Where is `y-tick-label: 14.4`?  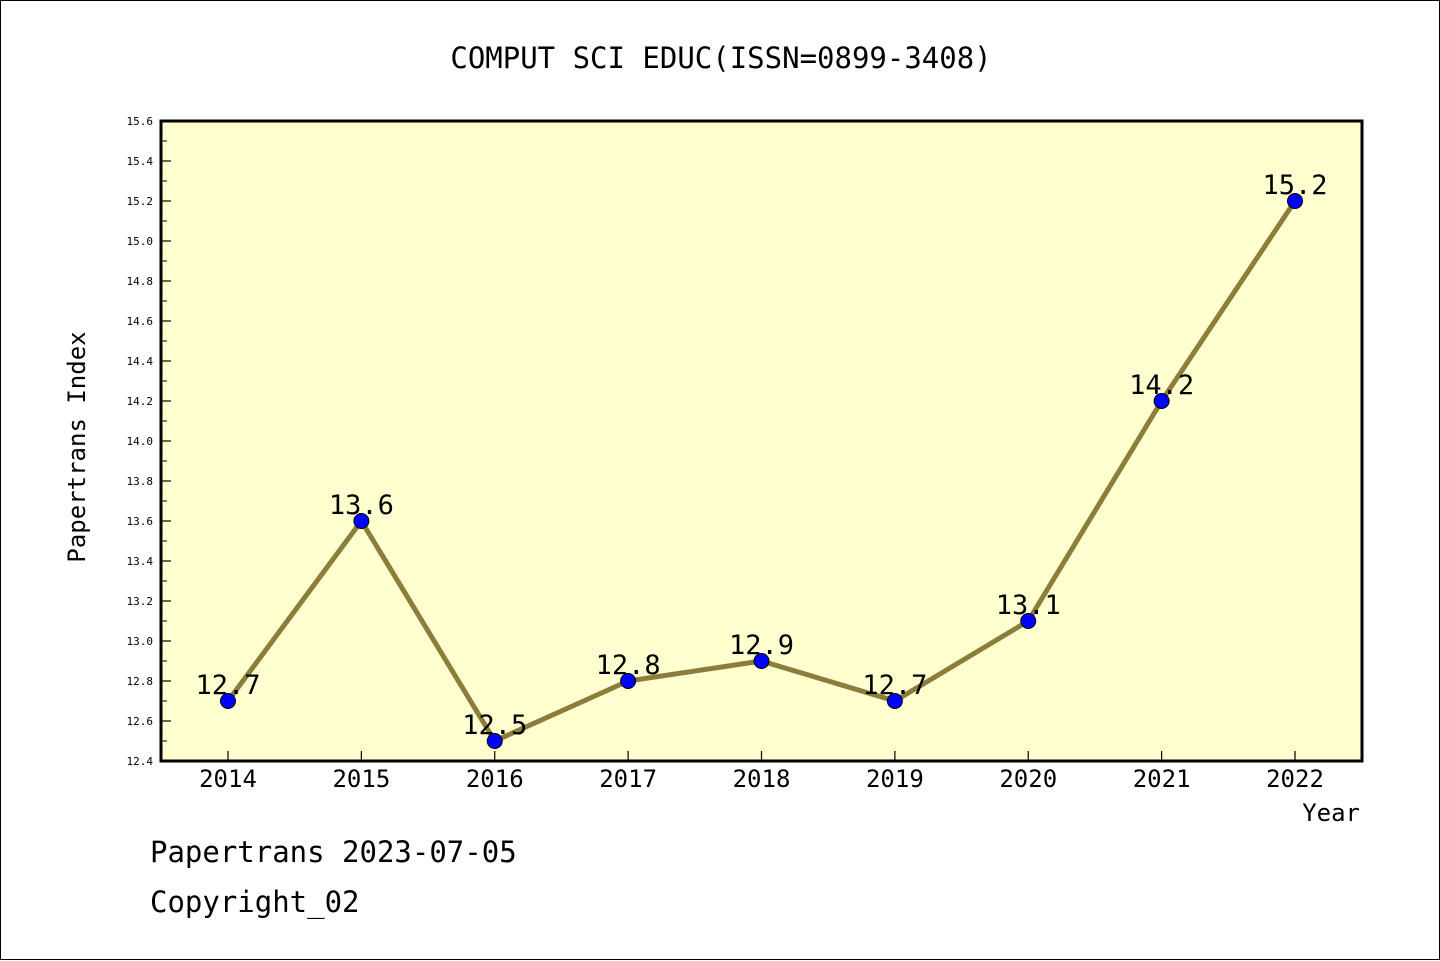 y-tick-label: 14.4 is located at coordinates (140, 361).